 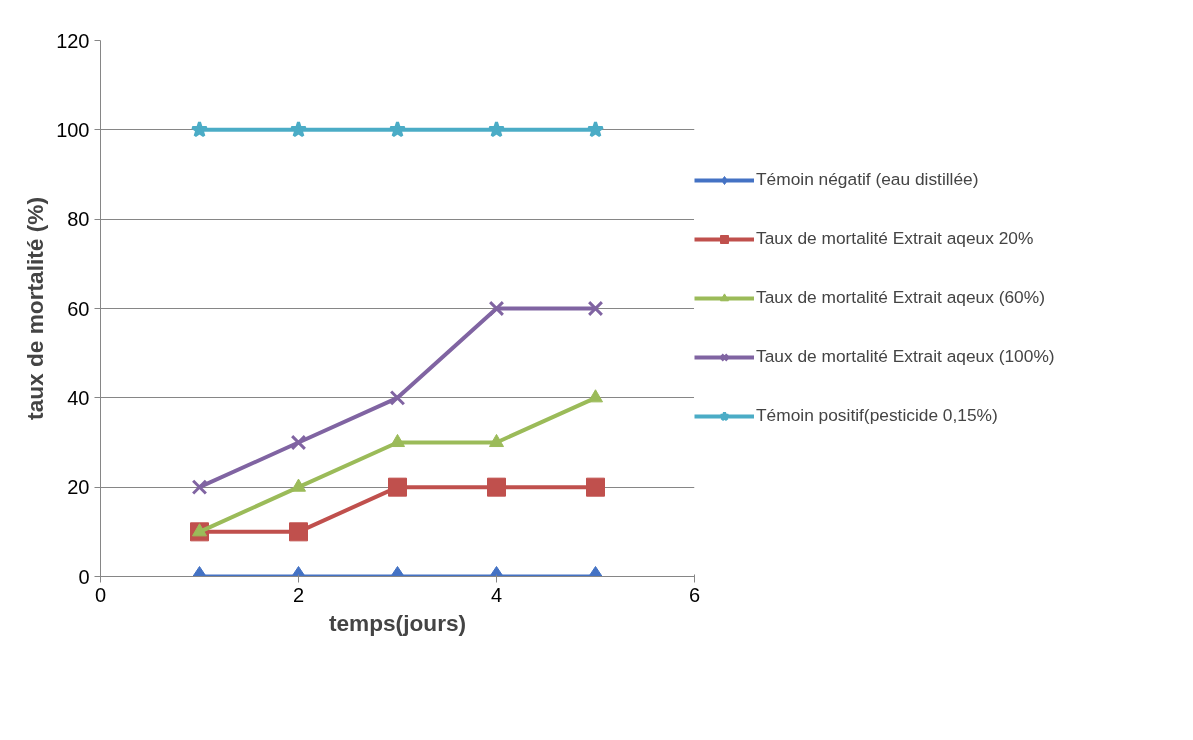 What do you see at coordinates (900, 297) in the screenshot?
I see `legend-label: Taux de mortalité Extrait aqeux (60%)` at bounding box center [900, 297].